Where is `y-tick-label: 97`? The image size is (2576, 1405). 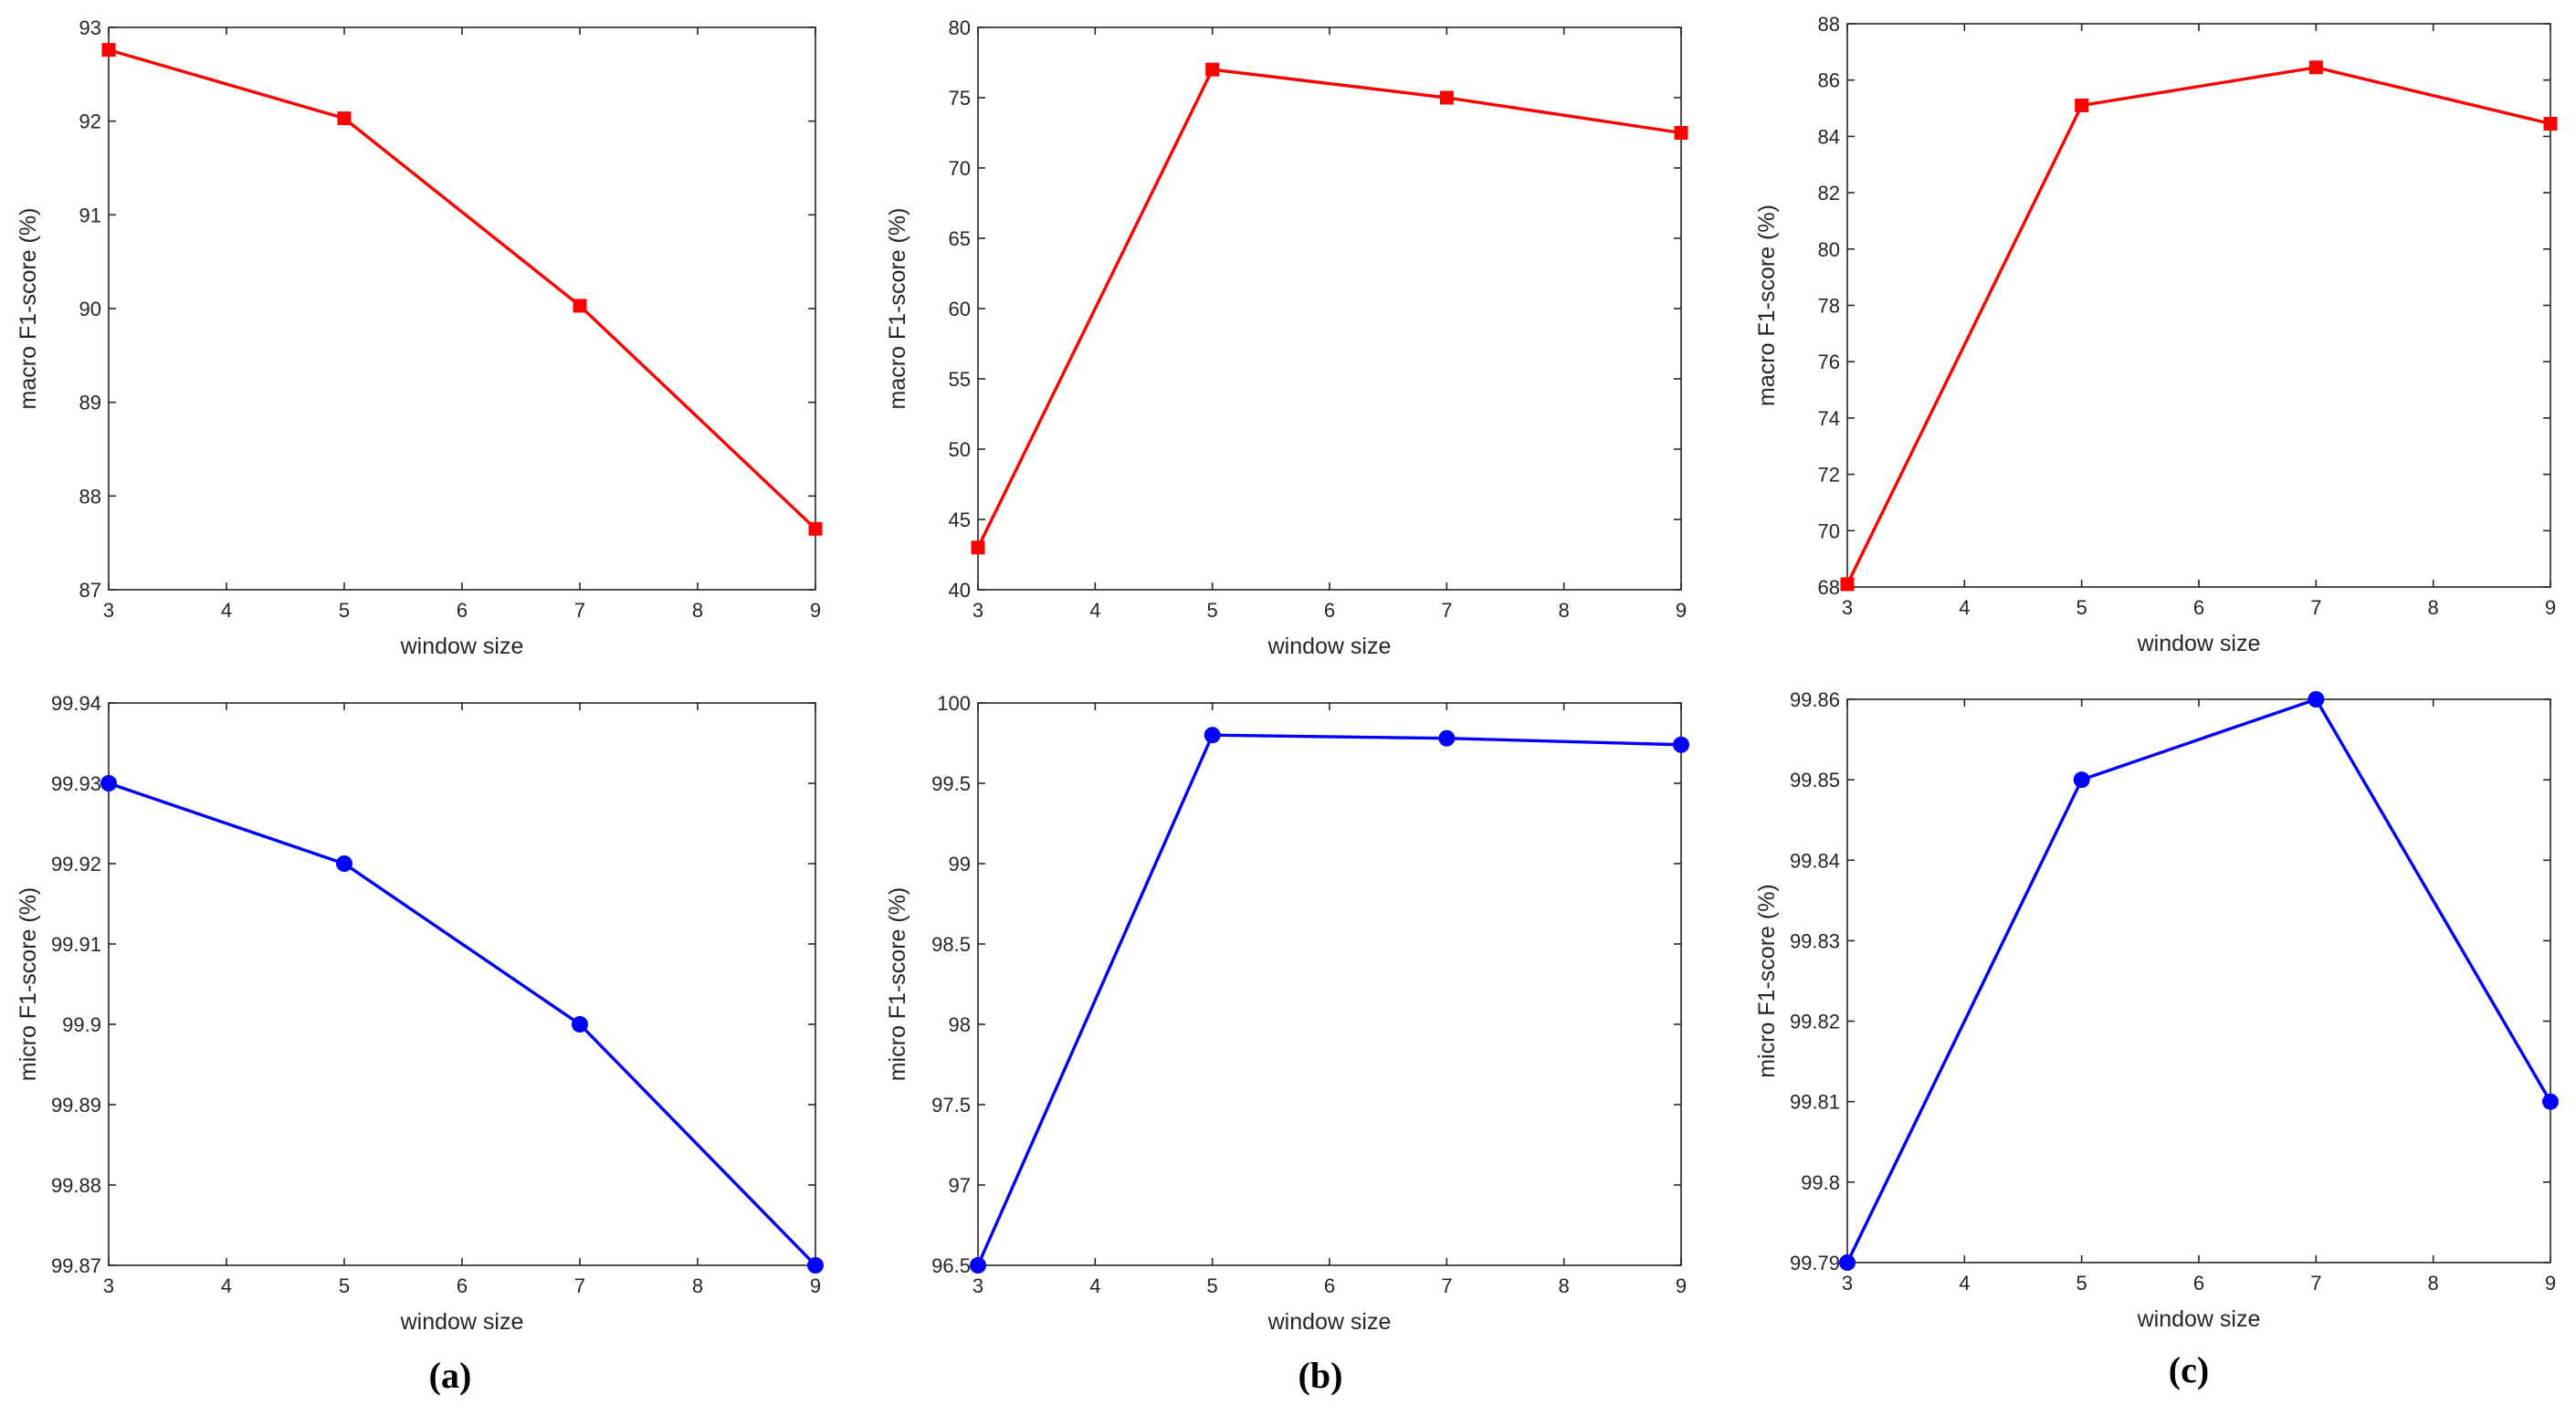 y-tick-label: 97 is located at coordinates (960, 1186).